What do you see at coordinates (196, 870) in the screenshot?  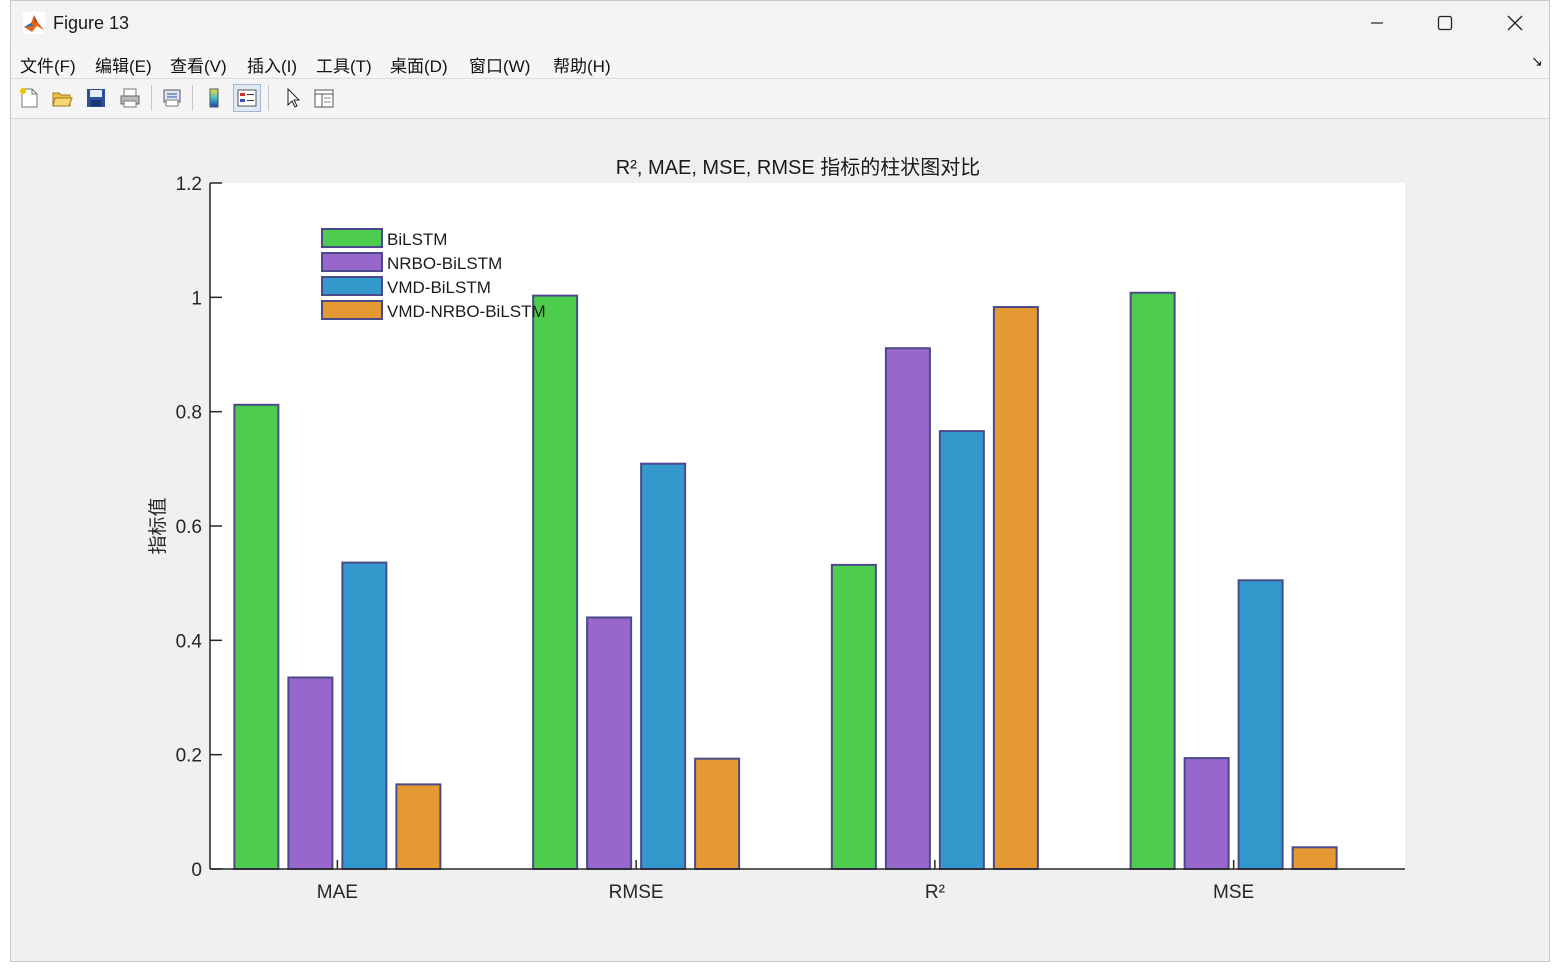 I see `y-tick-label: 0` at bounding box center [196, 870].